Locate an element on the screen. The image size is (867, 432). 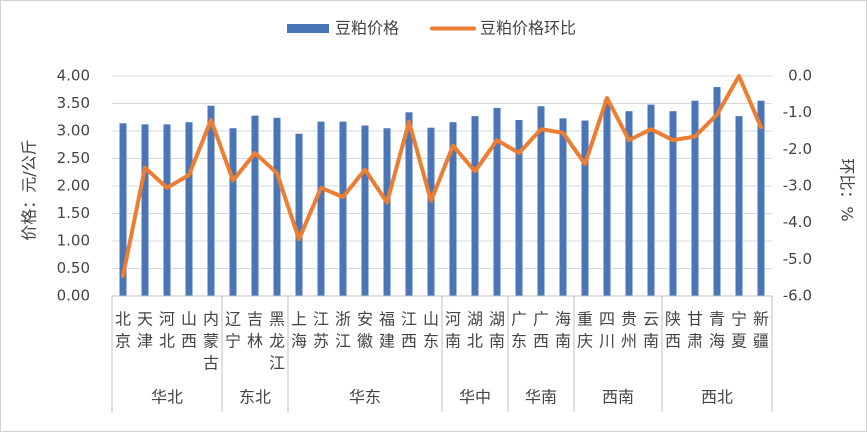
category-tick-label: 安 is located at coordinates (365, 319).